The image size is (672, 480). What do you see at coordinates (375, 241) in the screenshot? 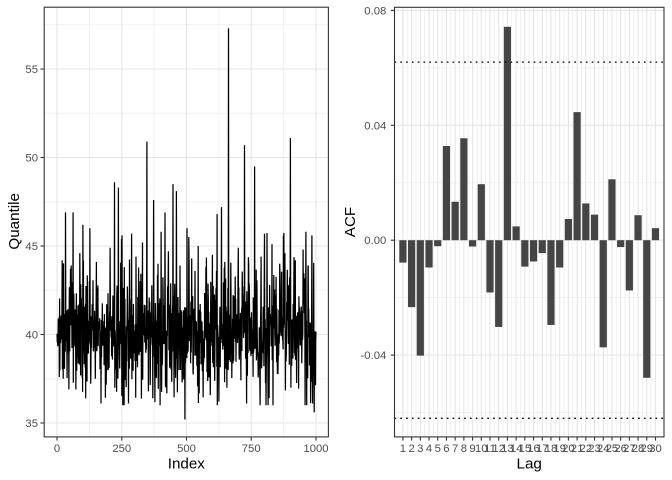
I see `svg-text: 0.00` at bounding box center [375, 241].